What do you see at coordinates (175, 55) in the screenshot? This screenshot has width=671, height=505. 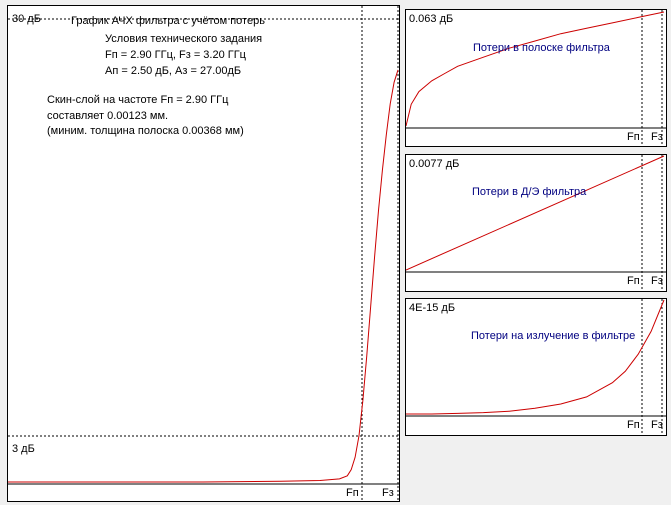 I see `conditions-line1: Fп = 2.90 ГГц, Fз = 3.20 ГГц` at bounding box center [175, 55].